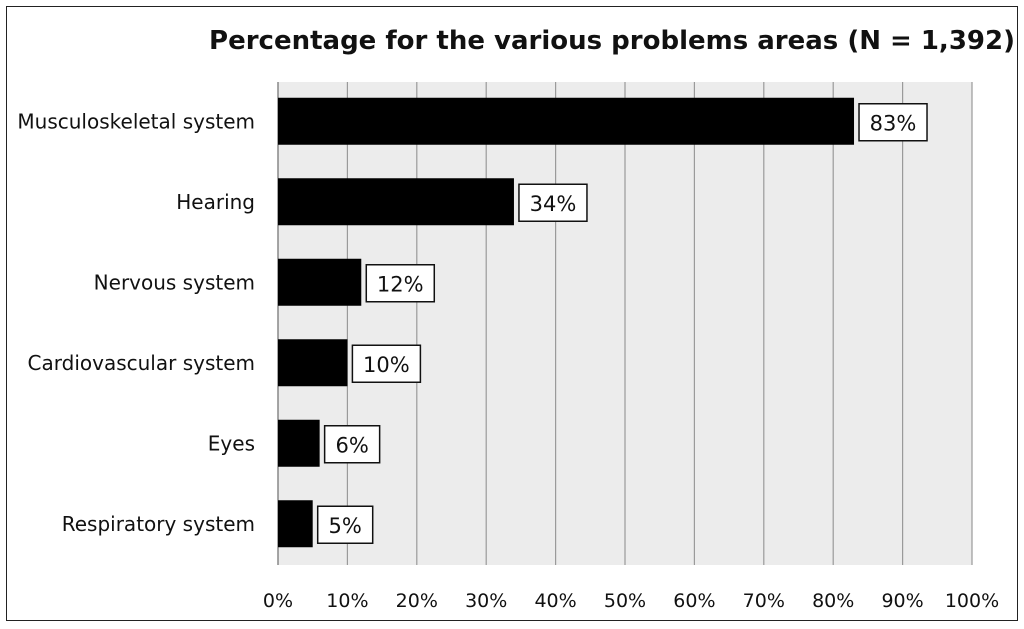  What do you see at coordinates (174, 282) in the screenshot?
I see `category-label: Nervous system` at bounding box center [174, 282].